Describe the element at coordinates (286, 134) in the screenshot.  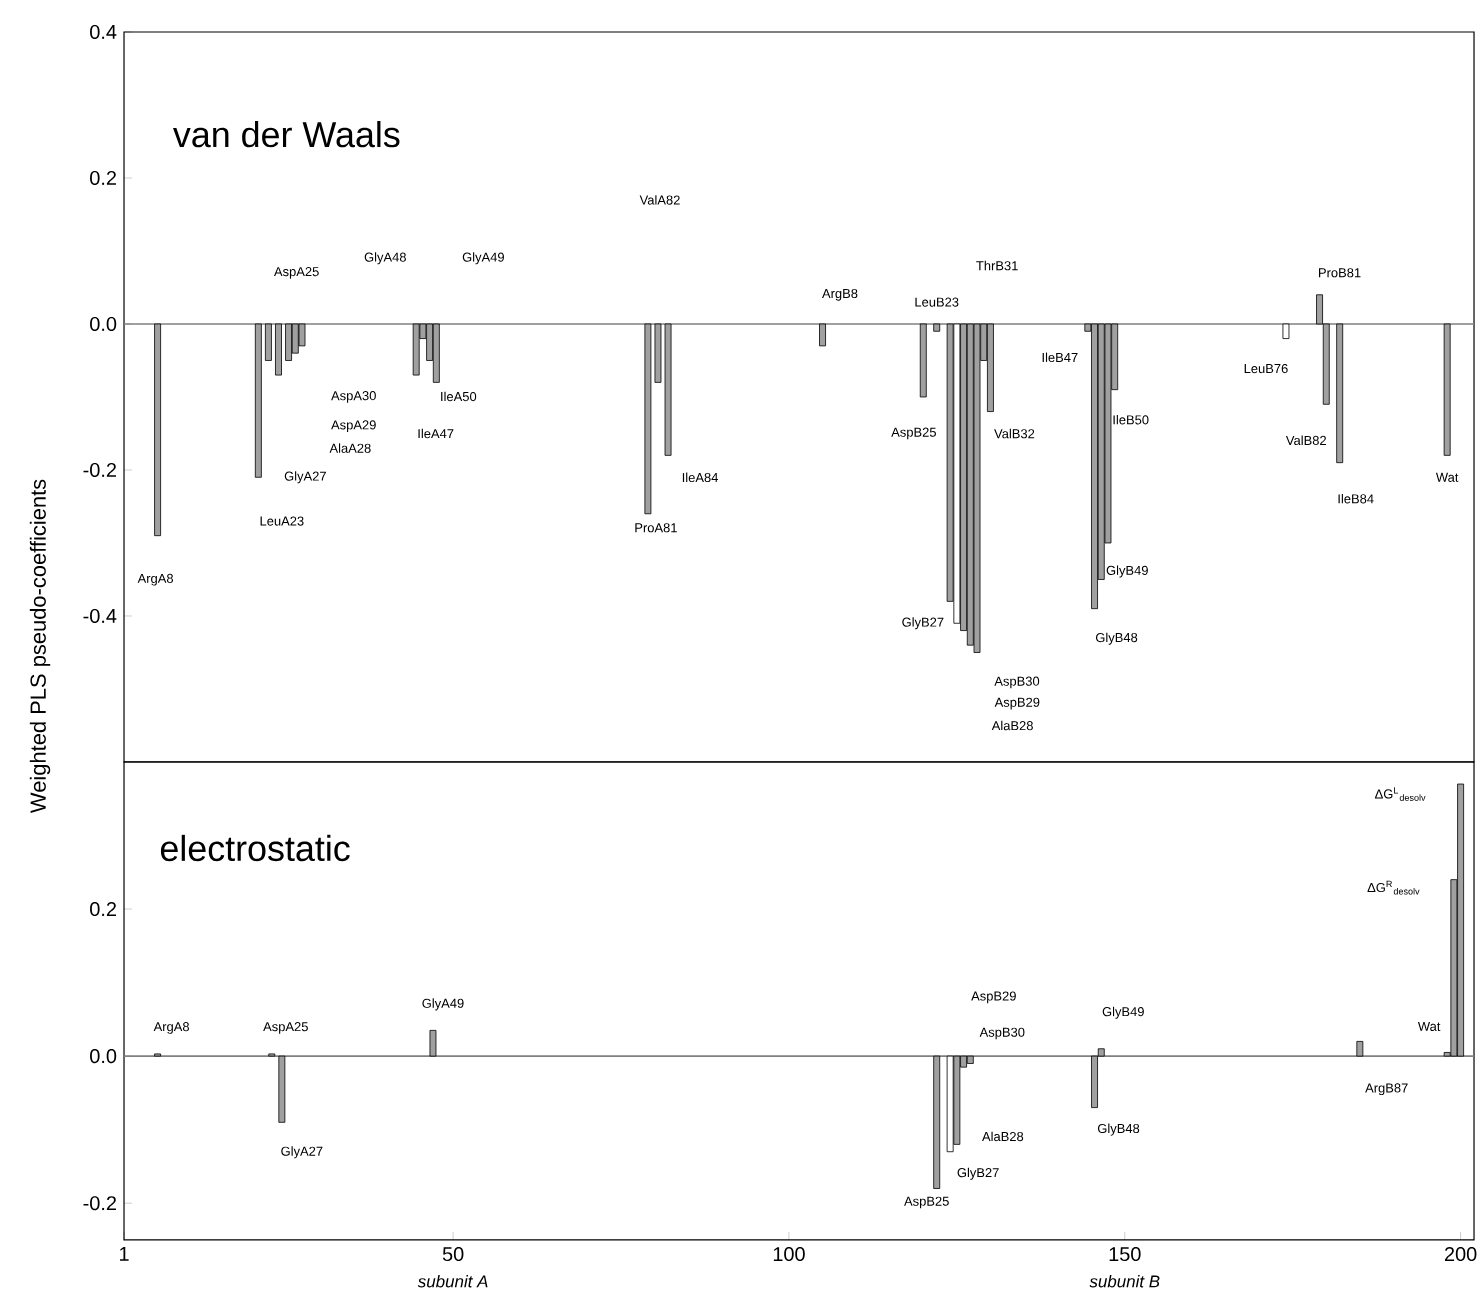
I see `text: van der Waals` at that location.